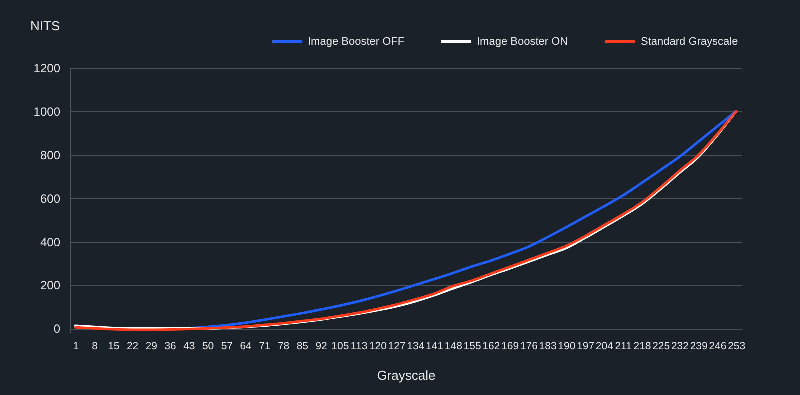 This screenshot has height=395, width=800. What do you see at coordinates (341, 346) in the screenshot?
I see `x-tick-label: 105` at bounding box center [341, 346].